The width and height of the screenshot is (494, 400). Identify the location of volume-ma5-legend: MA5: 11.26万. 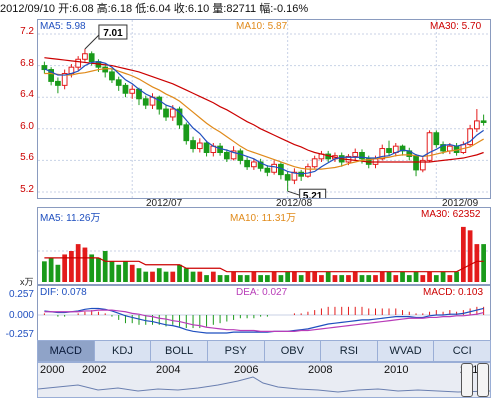
(70, 218).